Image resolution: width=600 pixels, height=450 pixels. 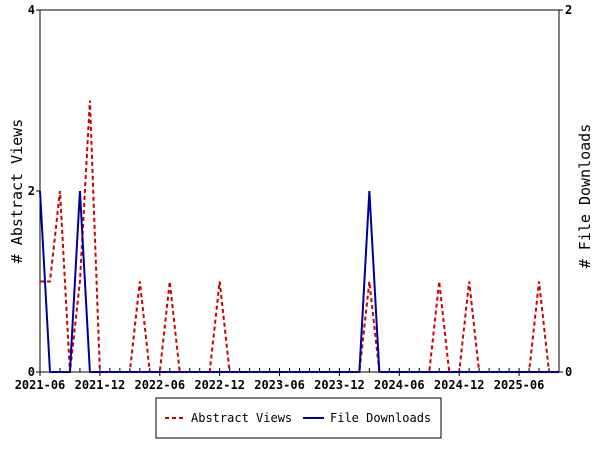 I want to click on legend: Abstract Views File Downloads, so click(x=298, y=418).